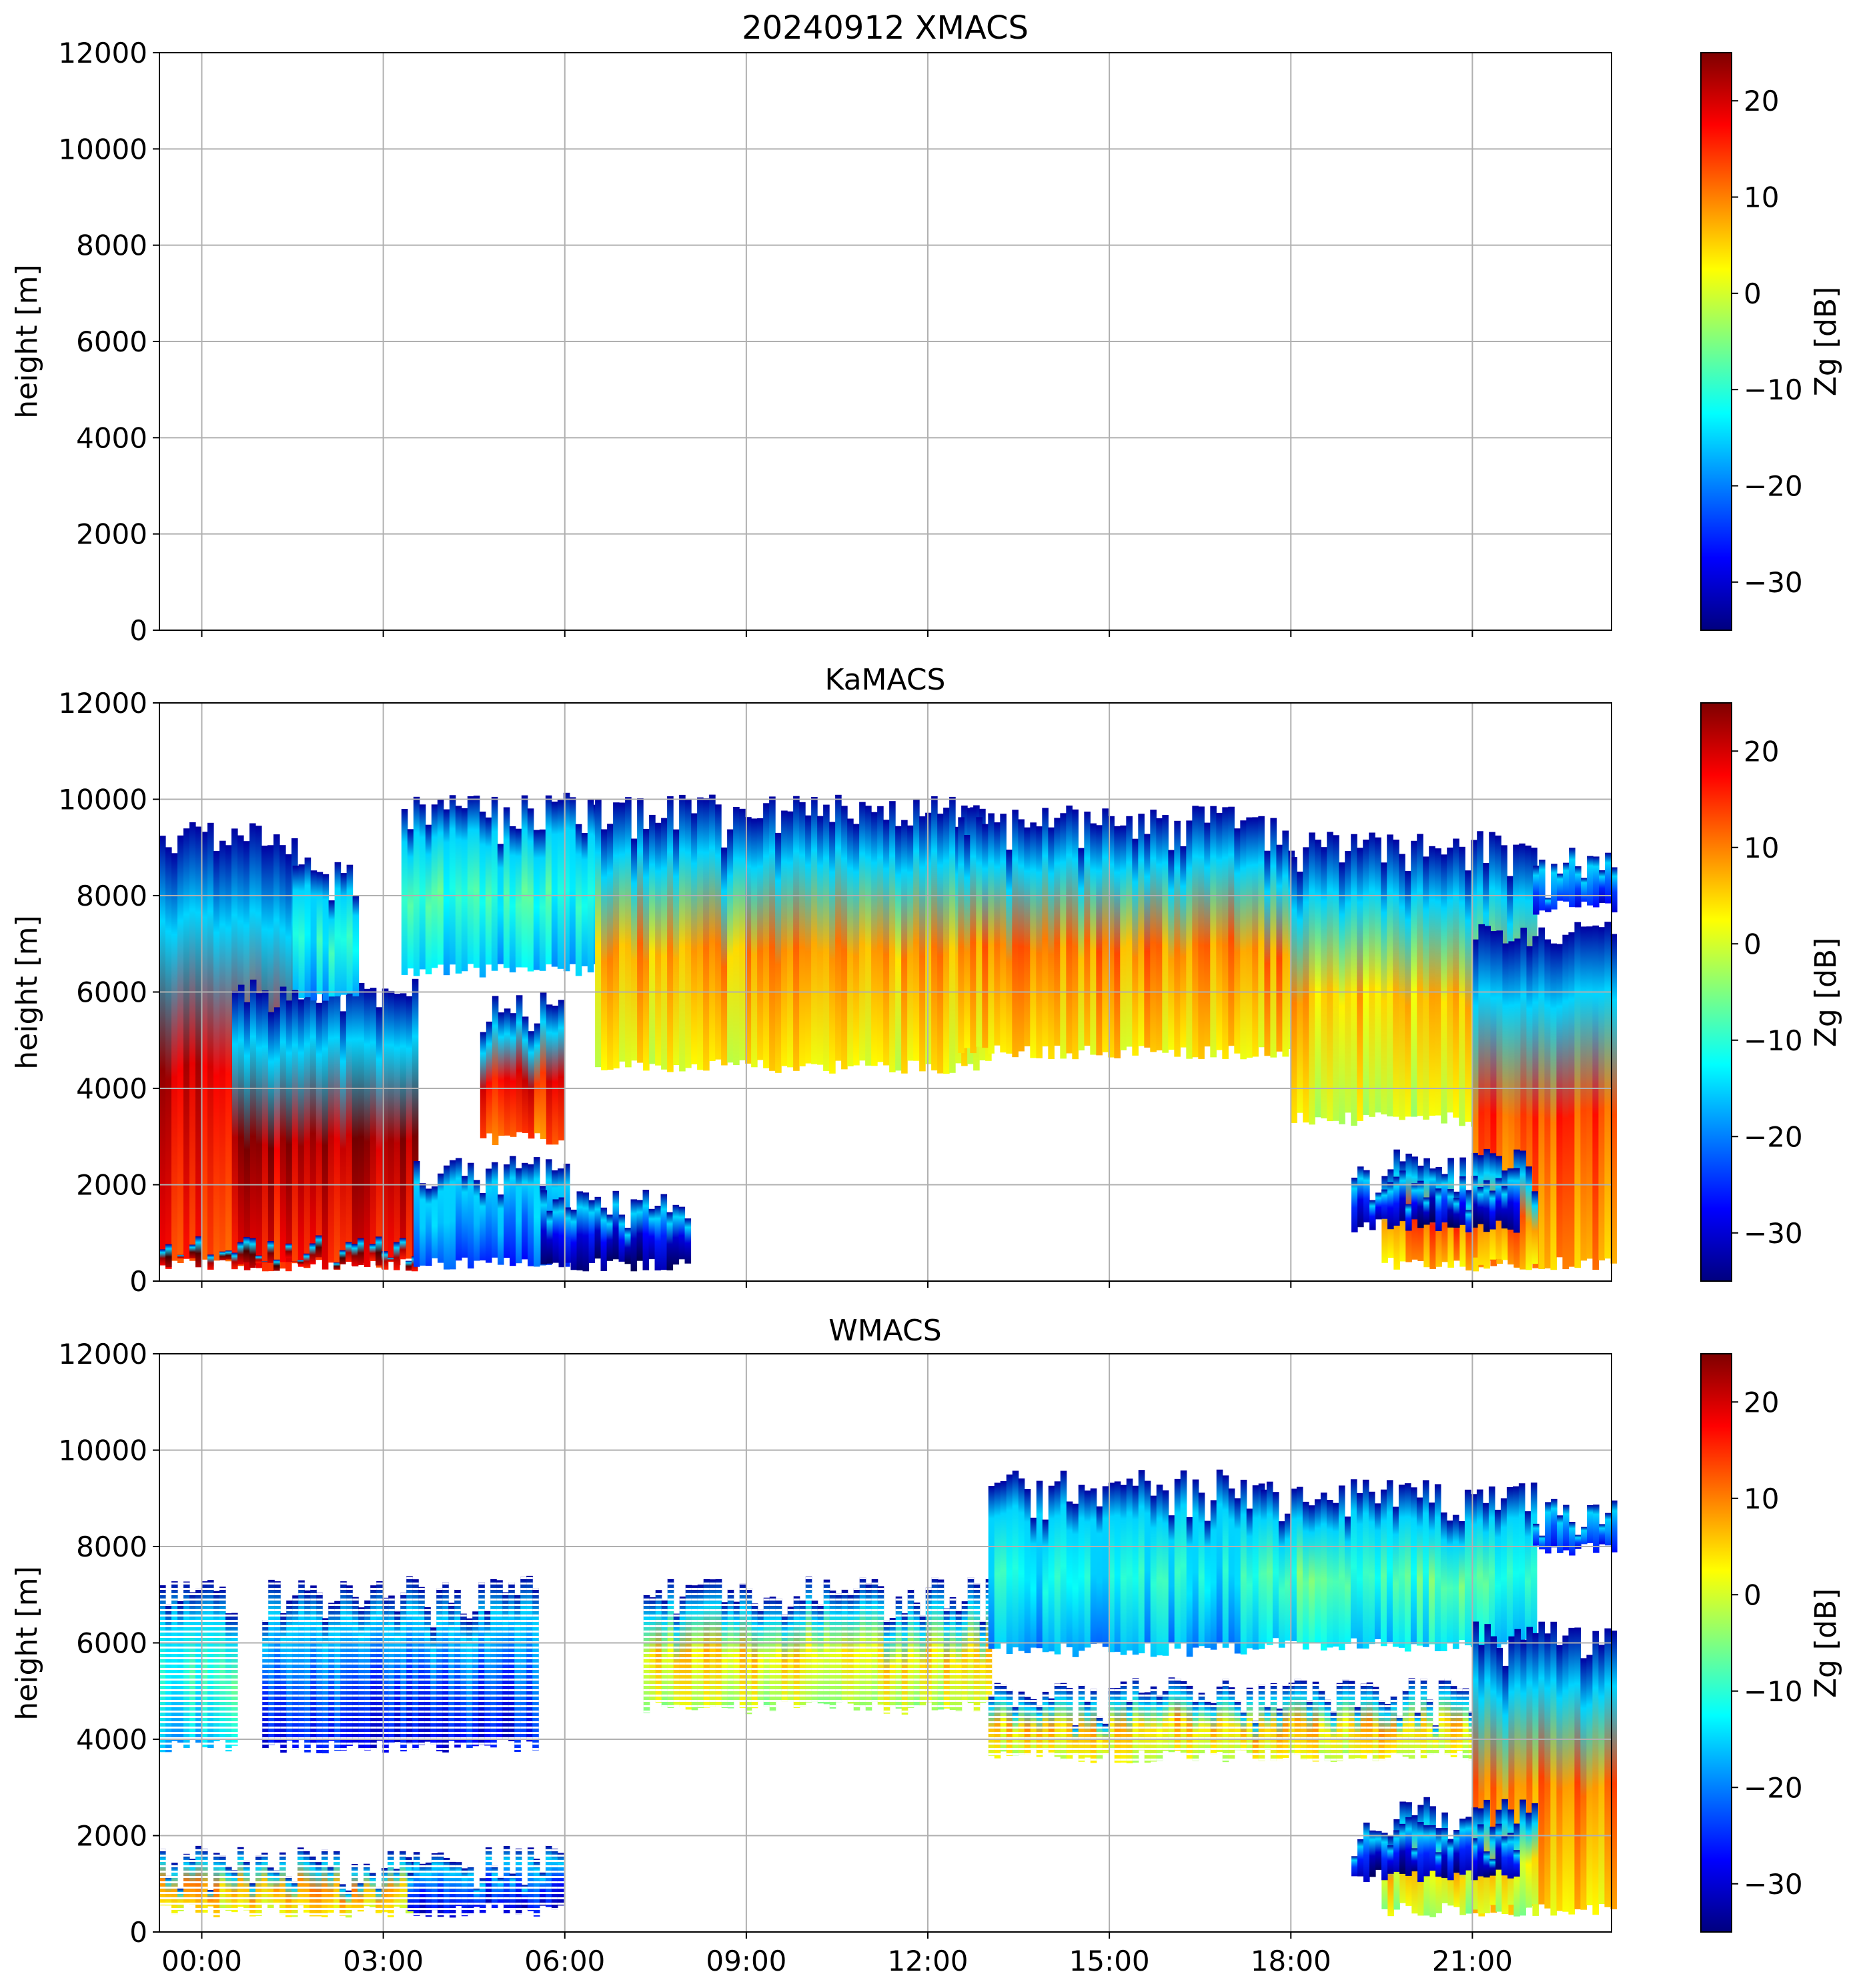  What do you see at coordinates (1826, 342) in the screenshot?
I see `panel-xmacs-colorbar-label: Zg [dB]` at bounding box center [1826, 342].